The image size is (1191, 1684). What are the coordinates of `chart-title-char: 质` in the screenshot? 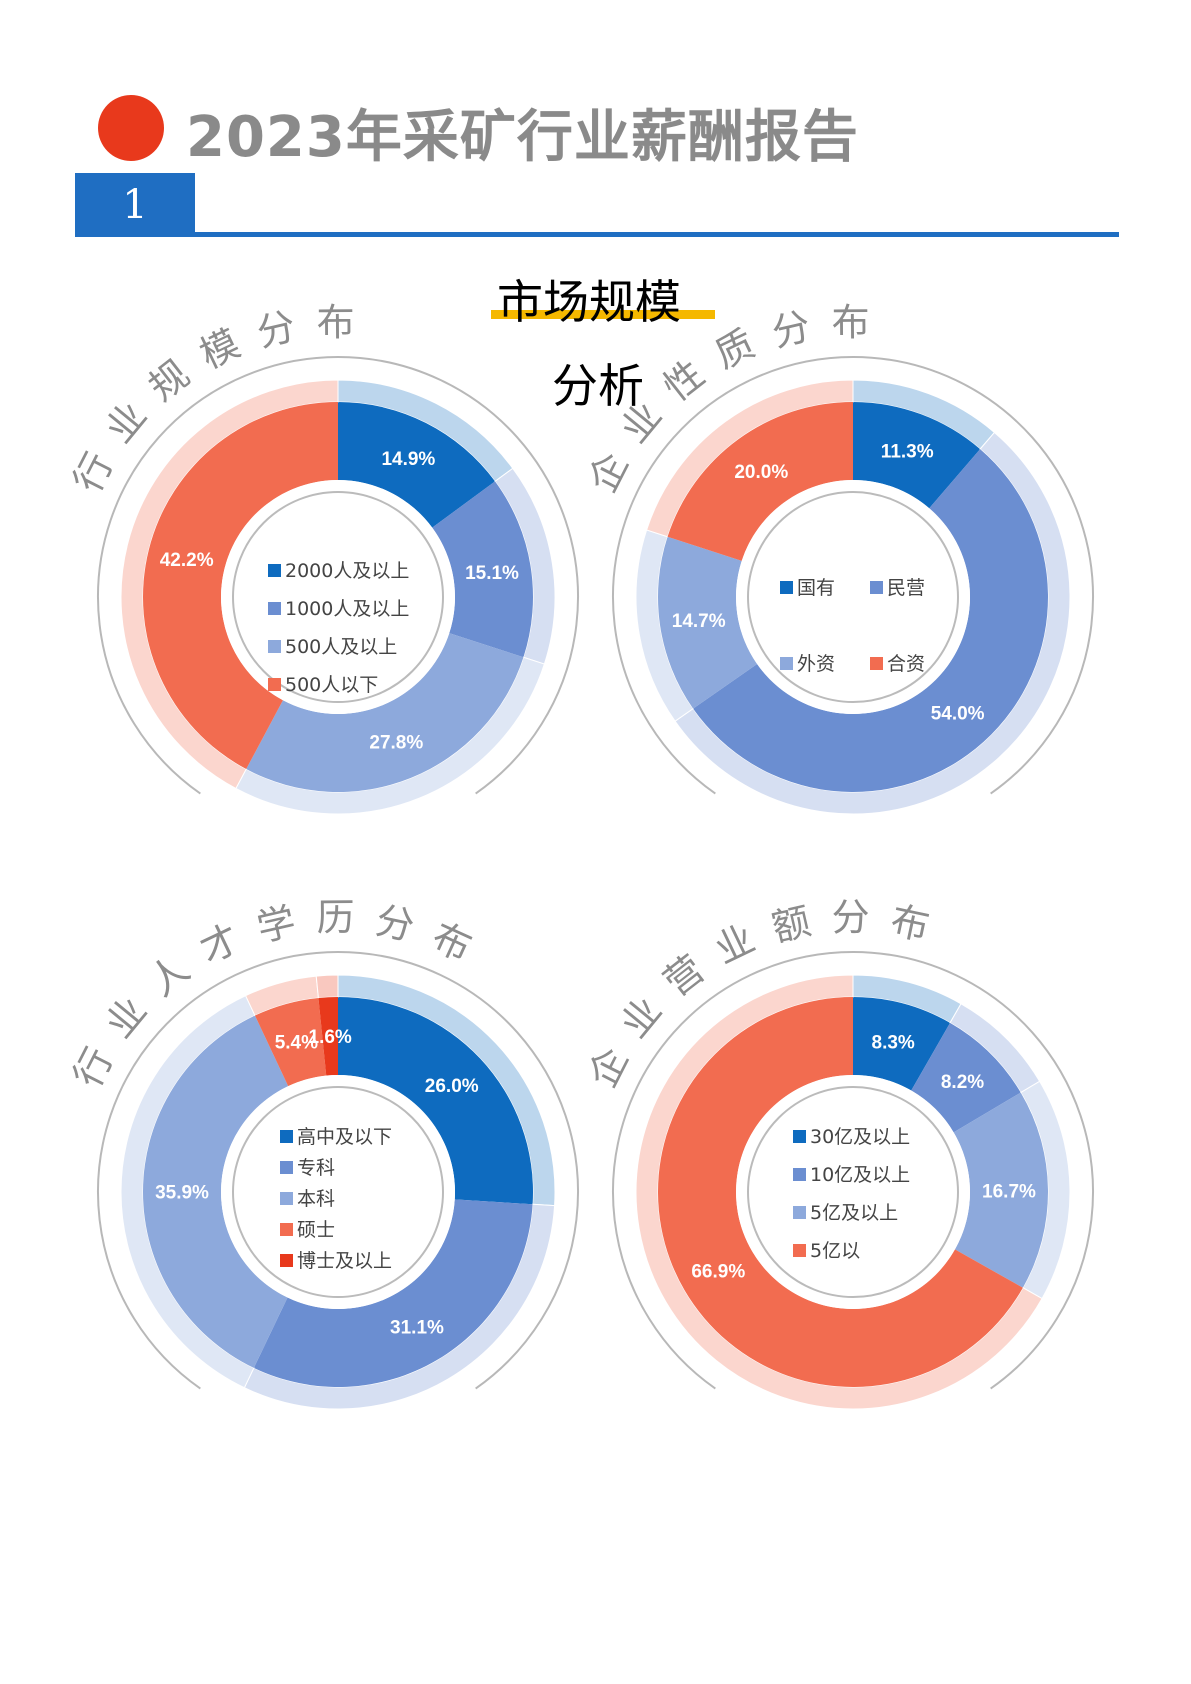 It's located at (734, 349).